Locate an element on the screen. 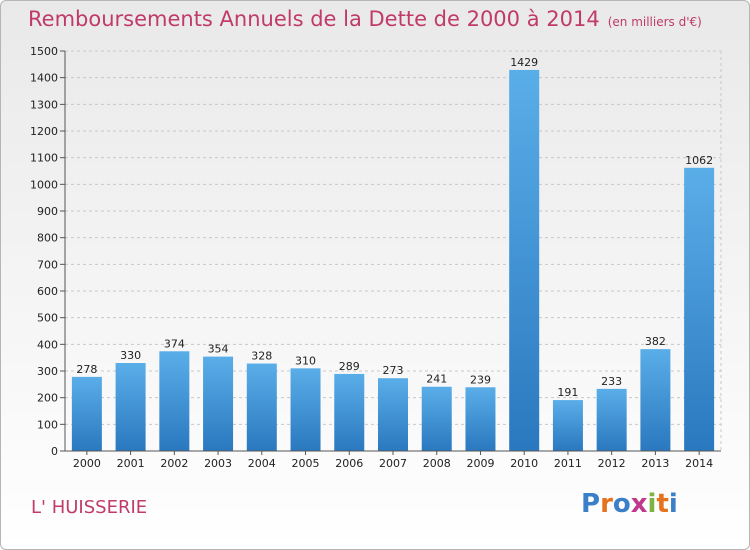 This screenshot has width=750, height=550. y-tick-label: 600 is located at coordinates (47, 291).